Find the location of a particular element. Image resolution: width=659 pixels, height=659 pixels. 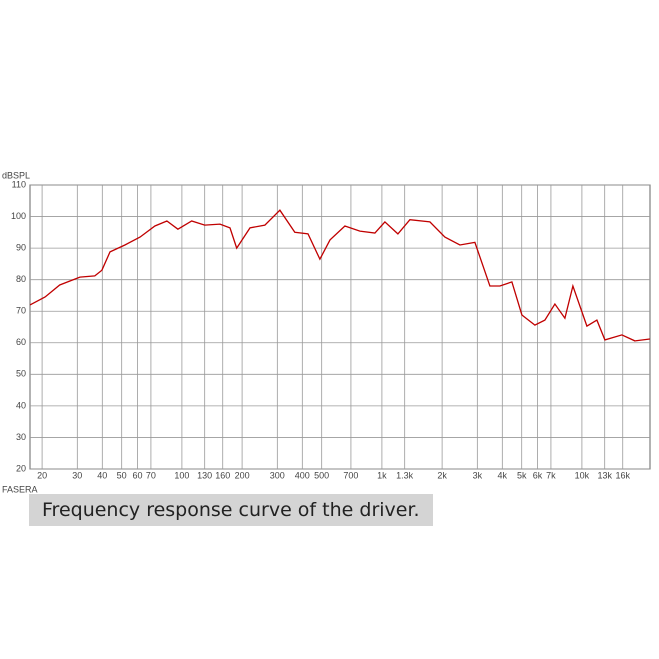

x-tick-label: 700 is located at coordinates (350, 475).